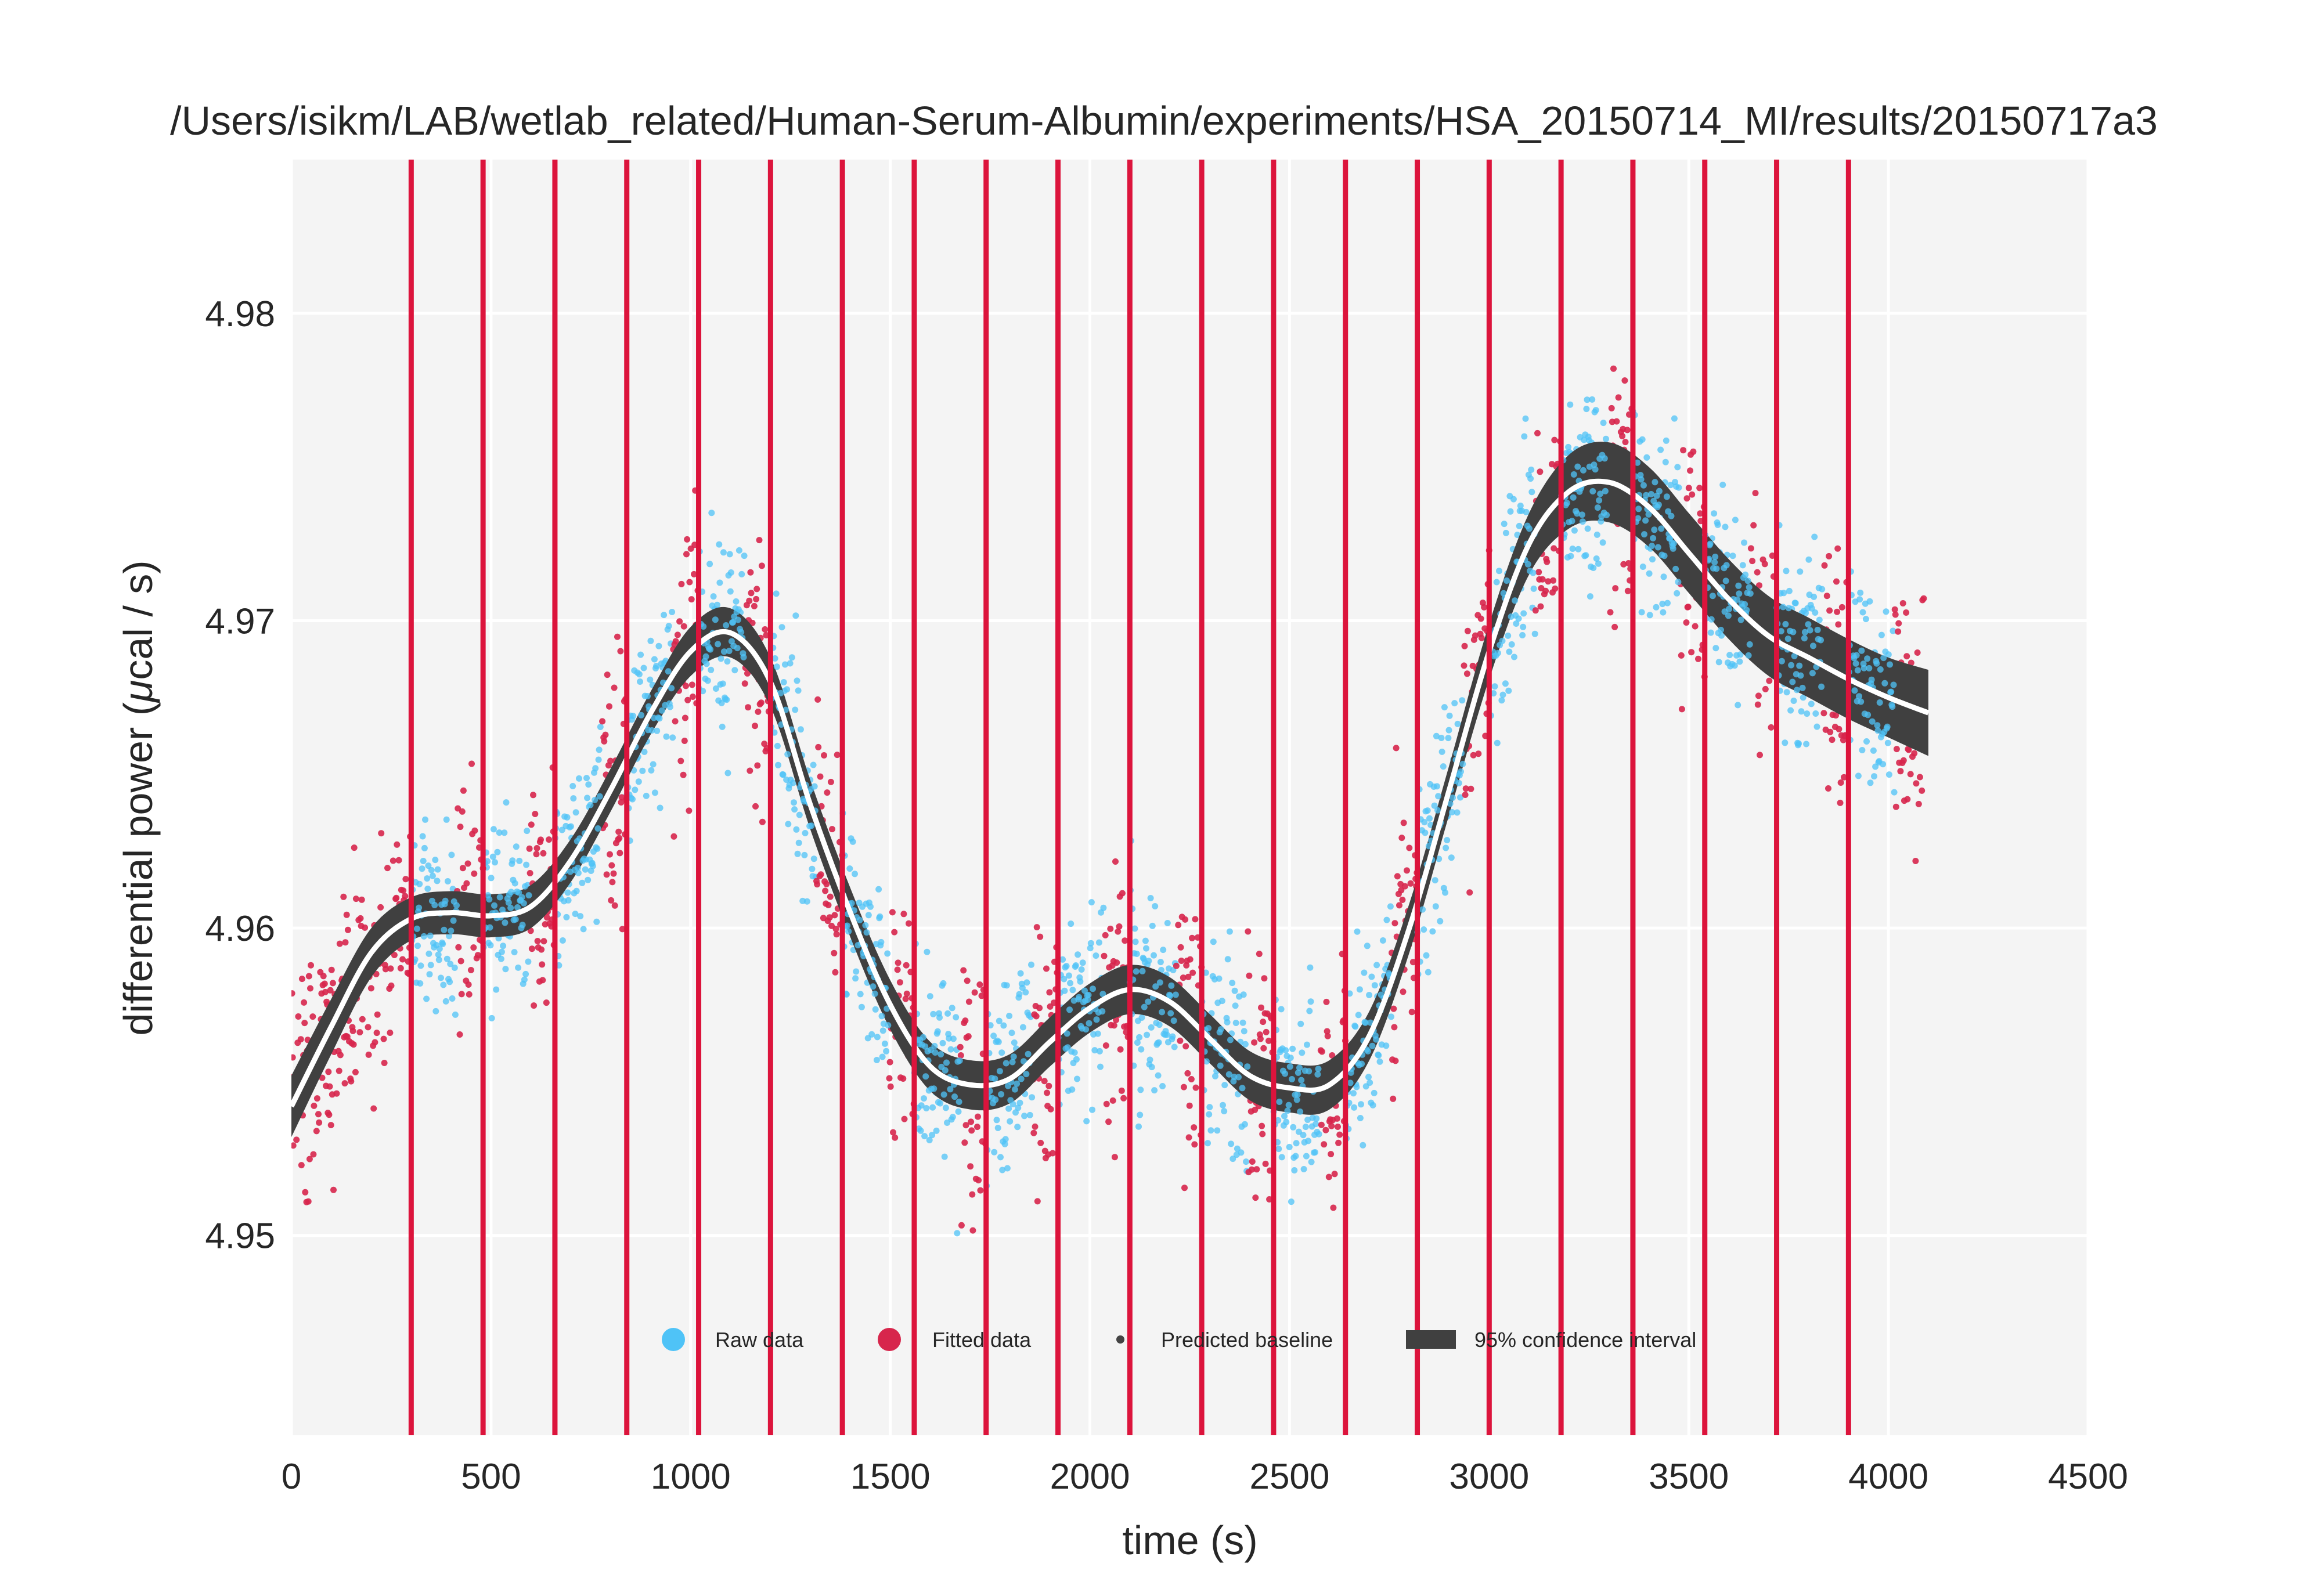 The height and width of the screenshot is (1596, 2322). Describe the element at coordinates (139, 798) in the screenshot. I see `y-axis-label: differential power (μcal / s)` at that location.